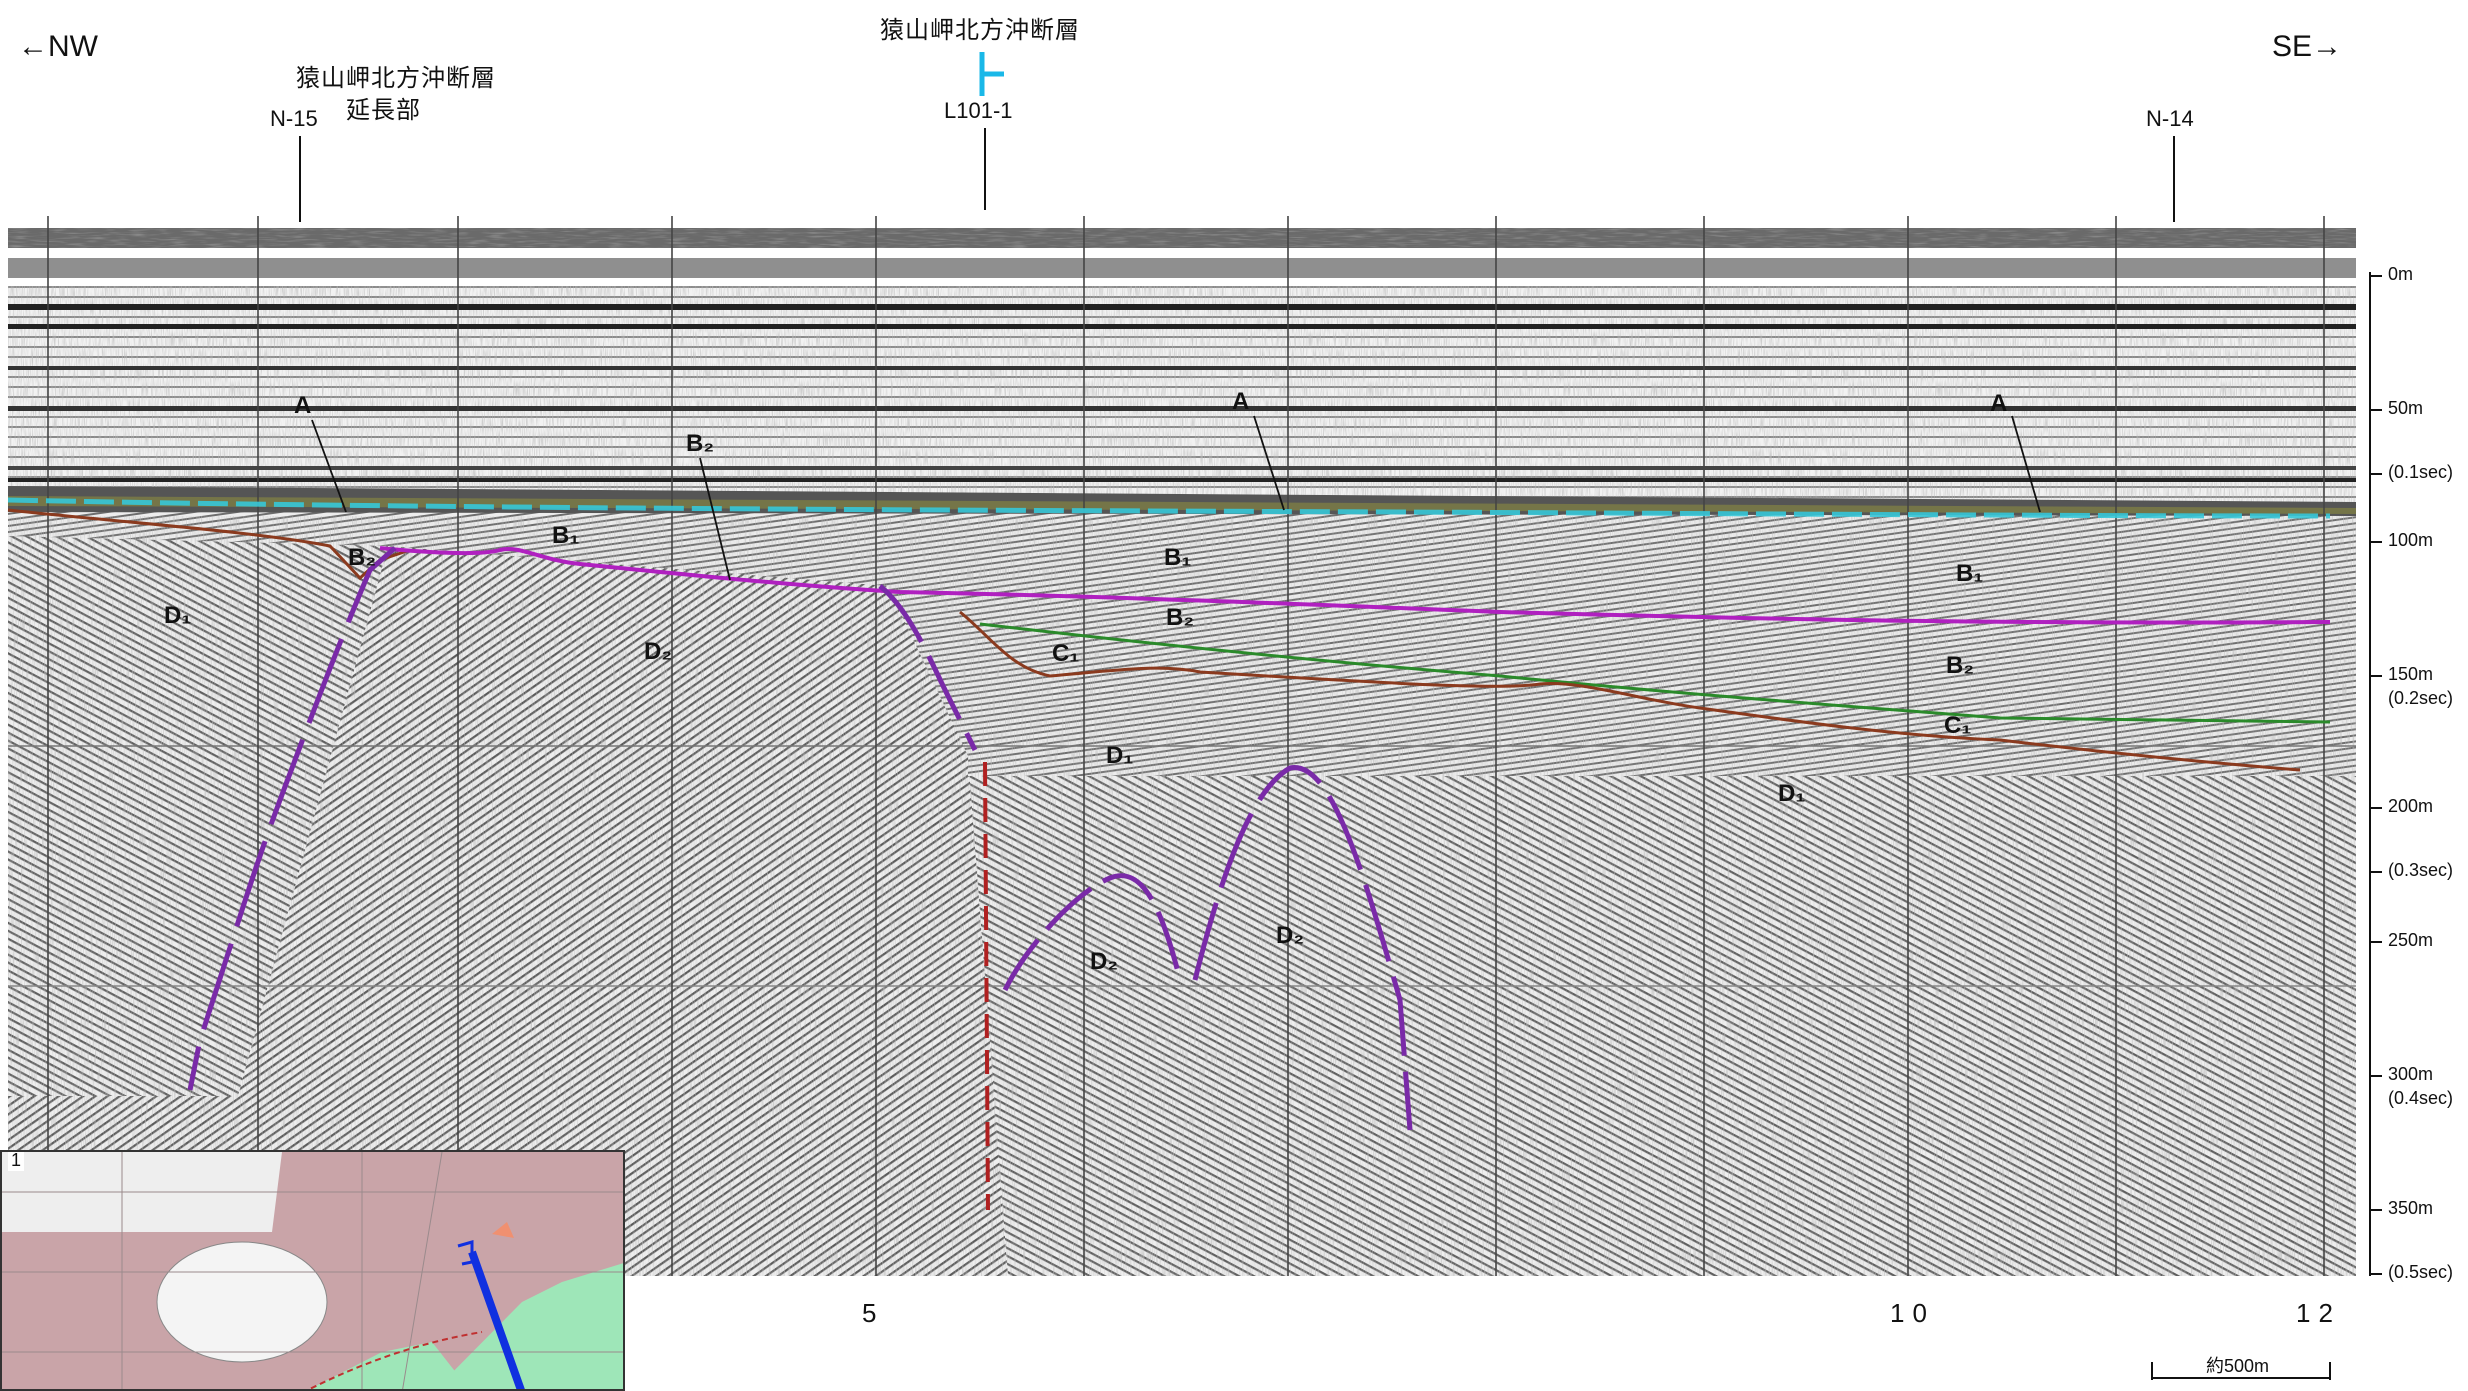  Describe the element at coordinates (294, 118) in the screenshot. I see `crossing-line-n15: N-15` at that location.